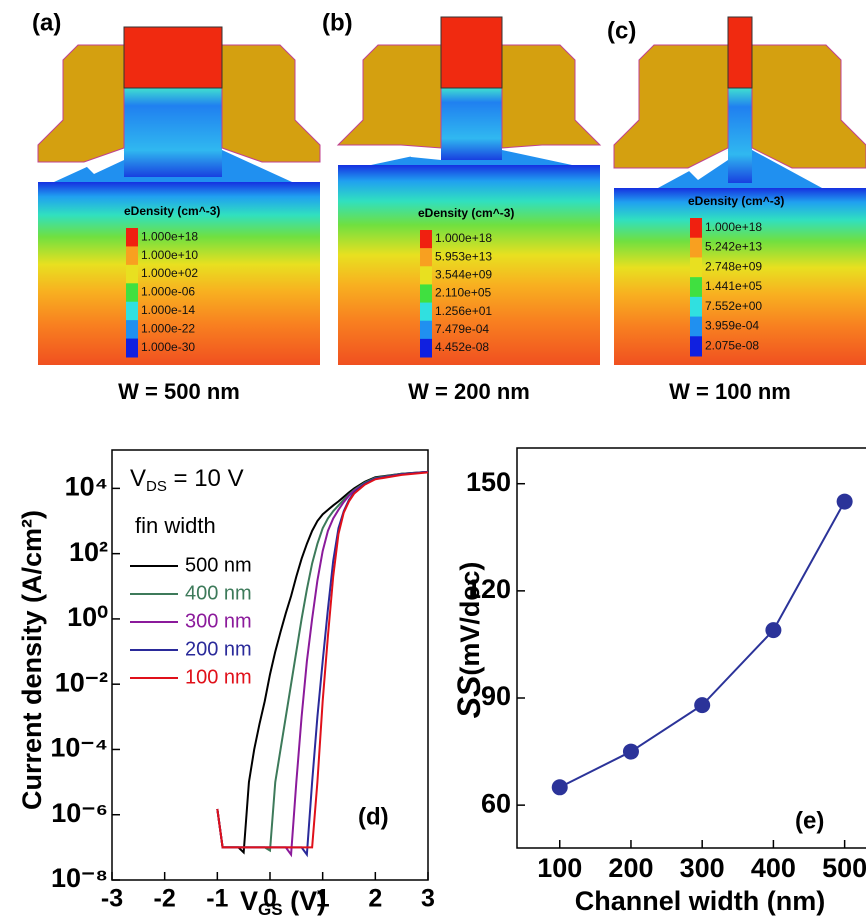 The height and width of the screenshot is (924, 866). What do you see at coordinates (323, 899) in the screenshot?
I see `x-tick-label: 1` at bounding box center [323, 899].